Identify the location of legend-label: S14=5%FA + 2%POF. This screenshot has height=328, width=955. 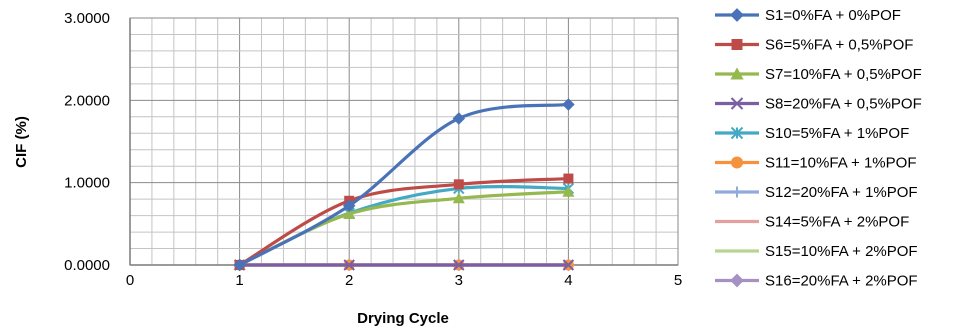
(837, 222).